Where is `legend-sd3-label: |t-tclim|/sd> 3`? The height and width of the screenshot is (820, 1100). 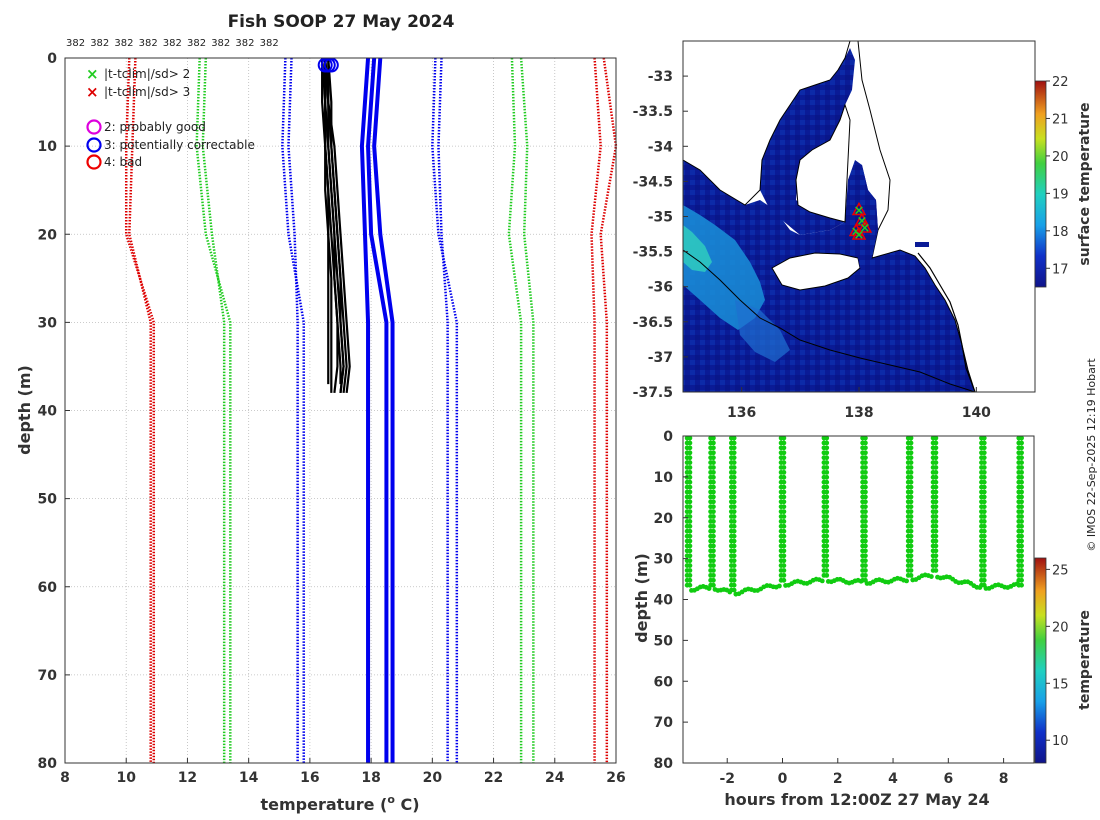
legend-sd3-label: |t-tclim|/sd> 3 is located at coordinates (147, 92).